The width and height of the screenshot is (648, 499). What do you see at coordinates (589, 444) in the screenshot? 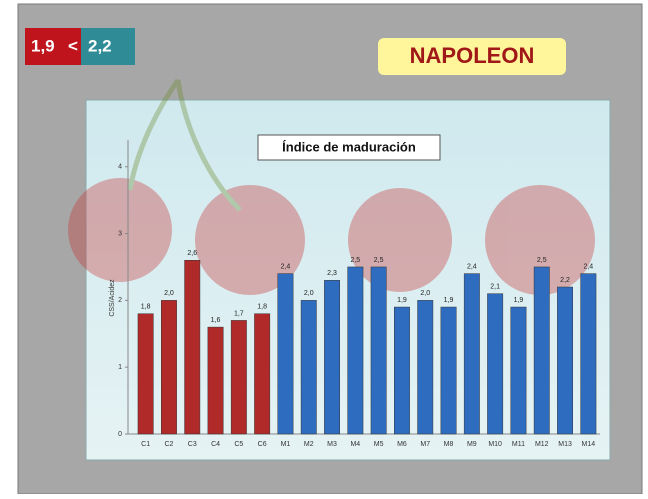
I see `x-tick-label: M14` at bounding box center [589, 444].